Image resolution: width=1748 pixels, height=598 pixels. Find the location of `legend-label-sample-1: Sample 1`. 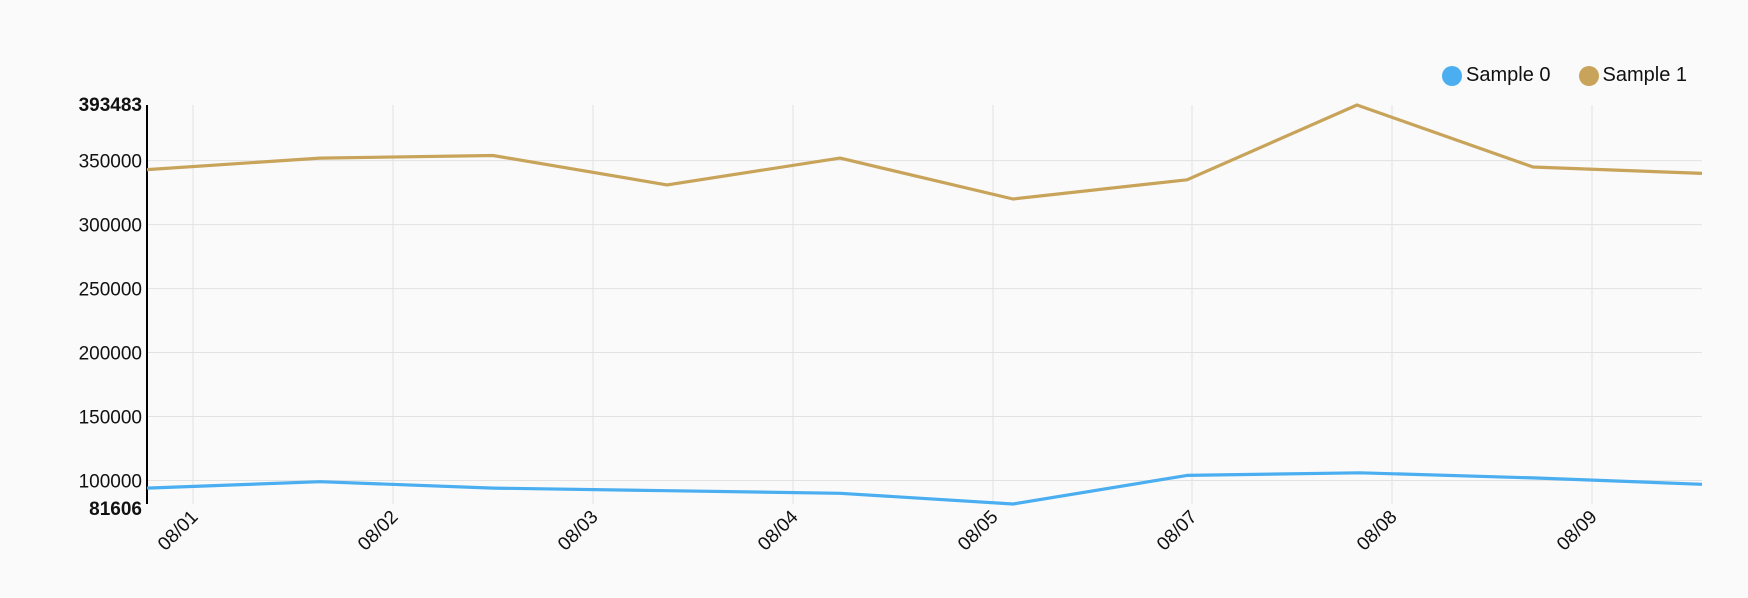

legend-label-sample-1: Sample 1 is located at coordinates (1645, 75).